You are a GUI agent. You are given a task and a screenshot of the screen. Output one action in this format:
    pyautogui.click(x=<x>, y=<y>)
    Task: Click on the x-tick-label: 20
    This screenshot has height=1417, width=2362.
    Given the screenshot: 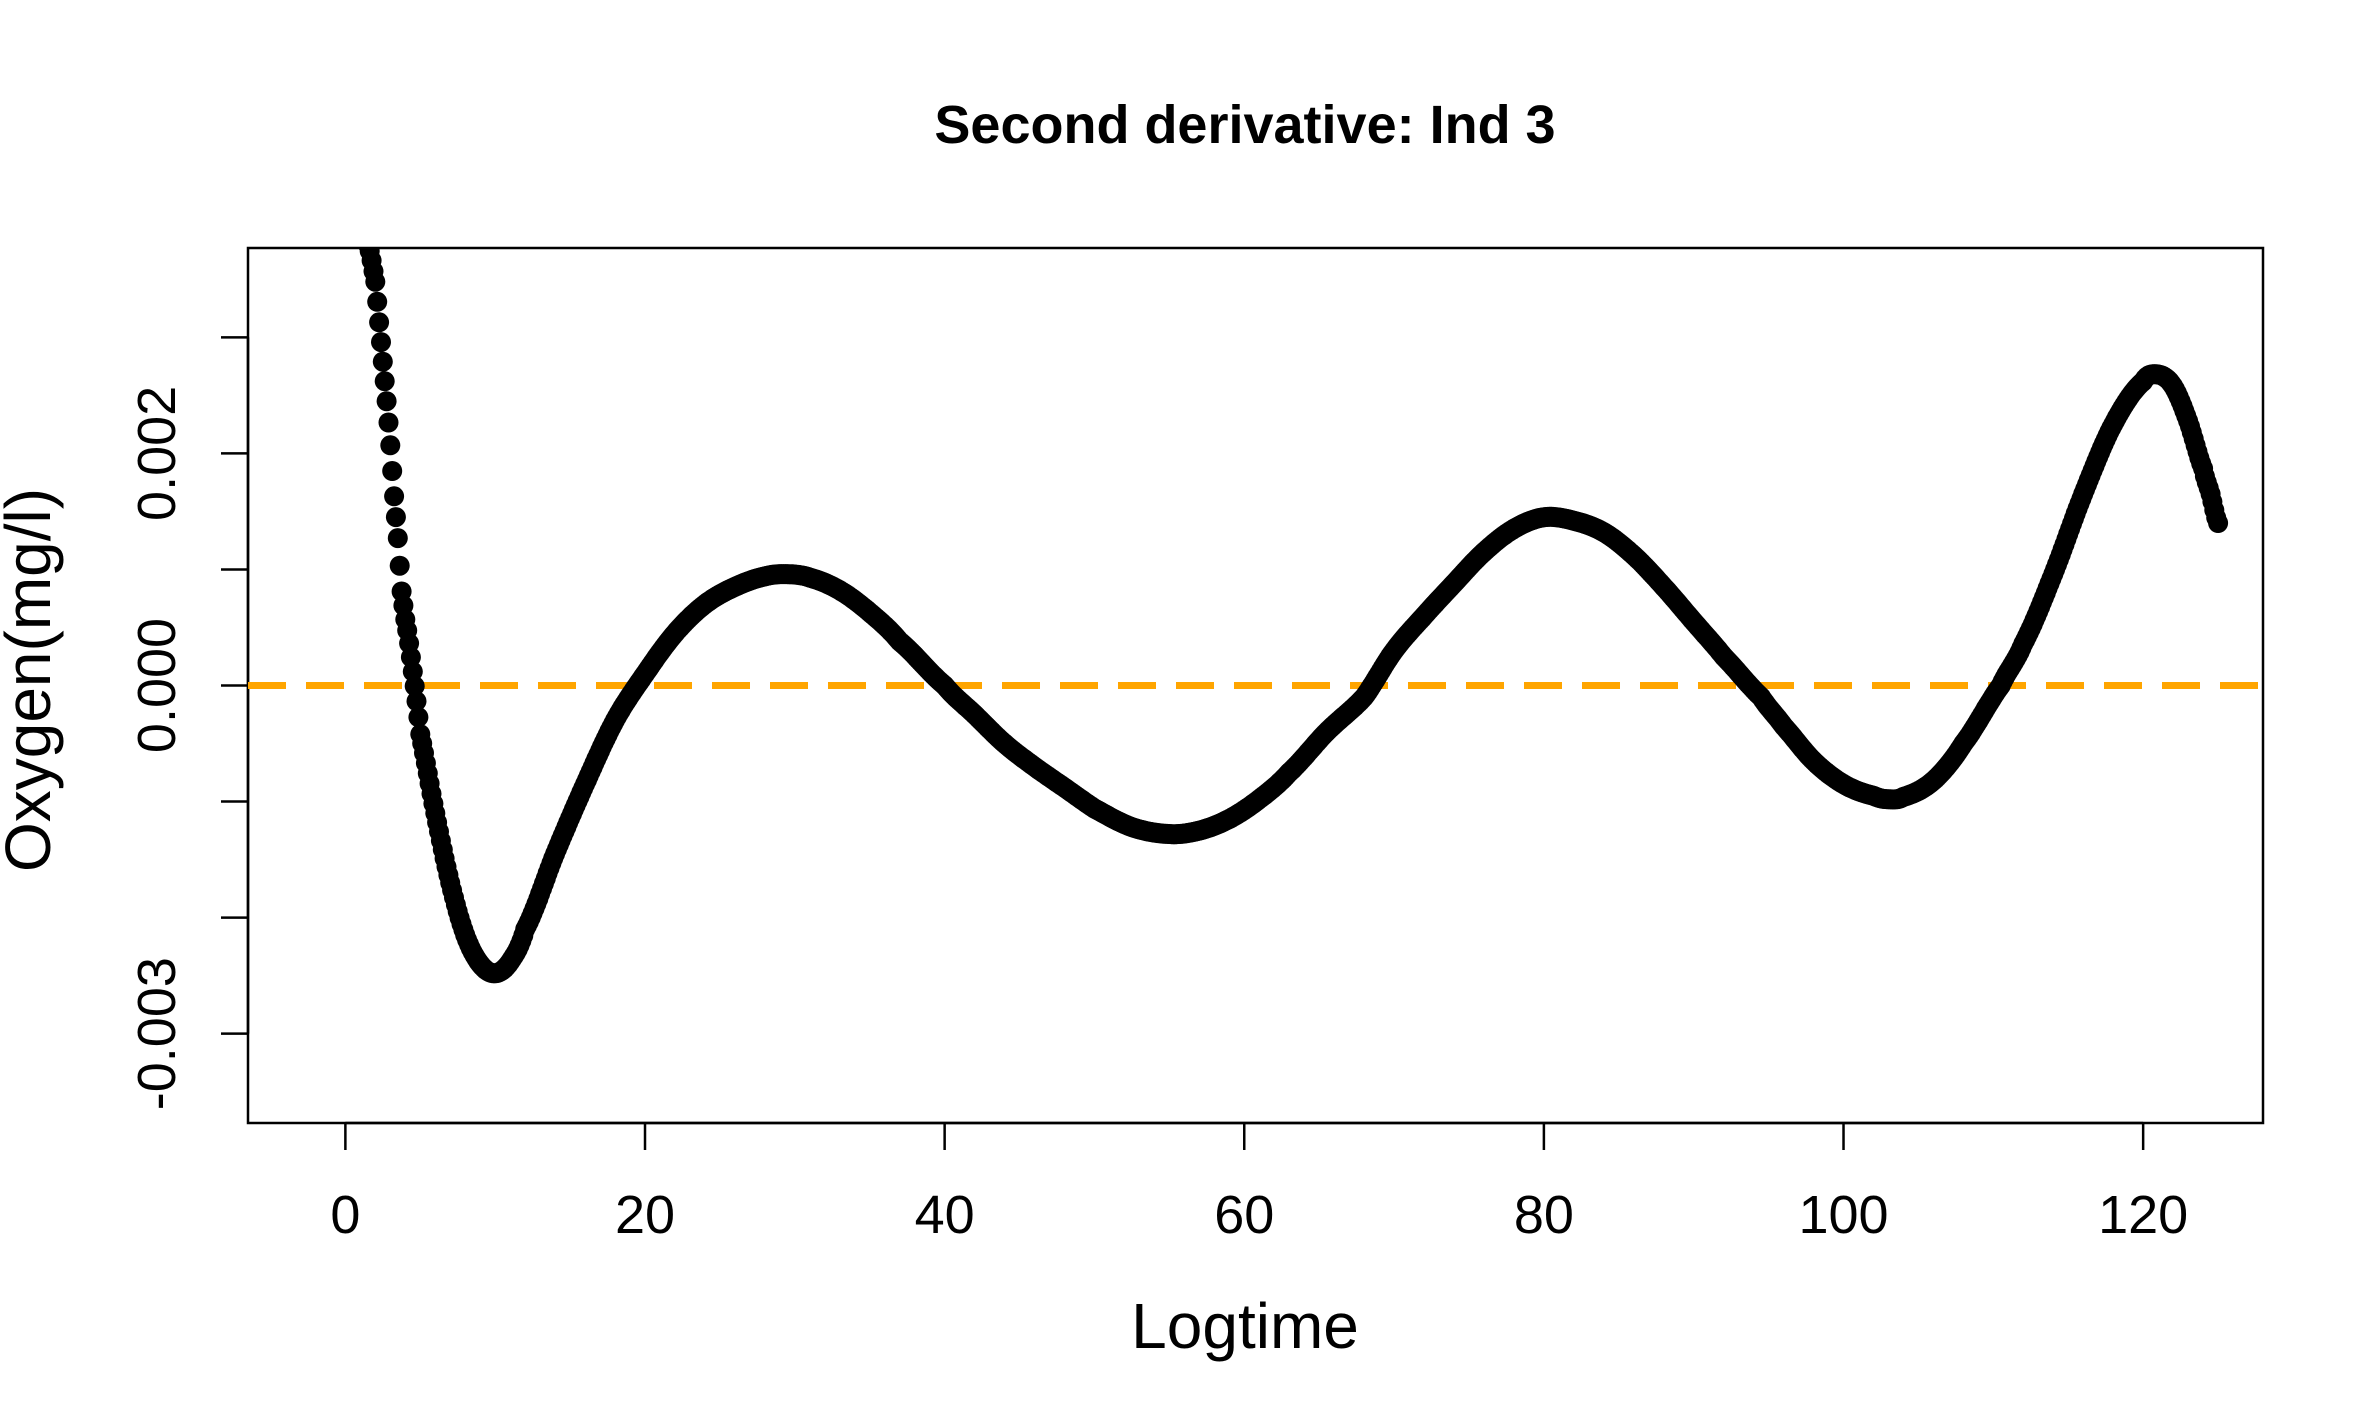 What is the action you would take?
    pyautogui.click(x=645, y=1215)
    